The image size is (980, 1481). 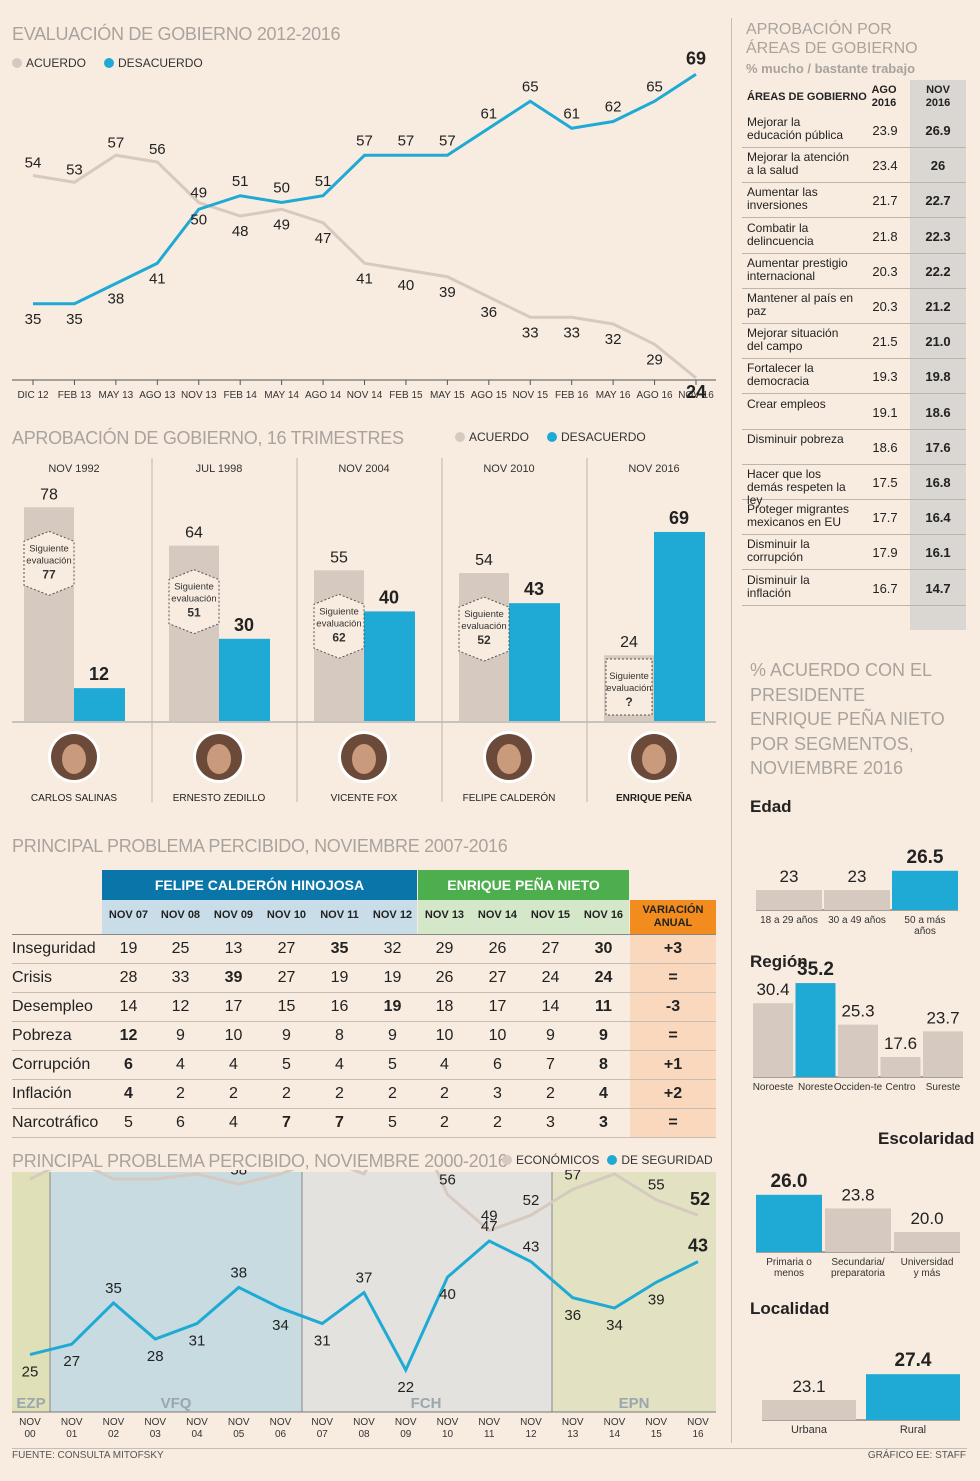 I want to click on problem-name: Crisis, so click(x=32, y=977).